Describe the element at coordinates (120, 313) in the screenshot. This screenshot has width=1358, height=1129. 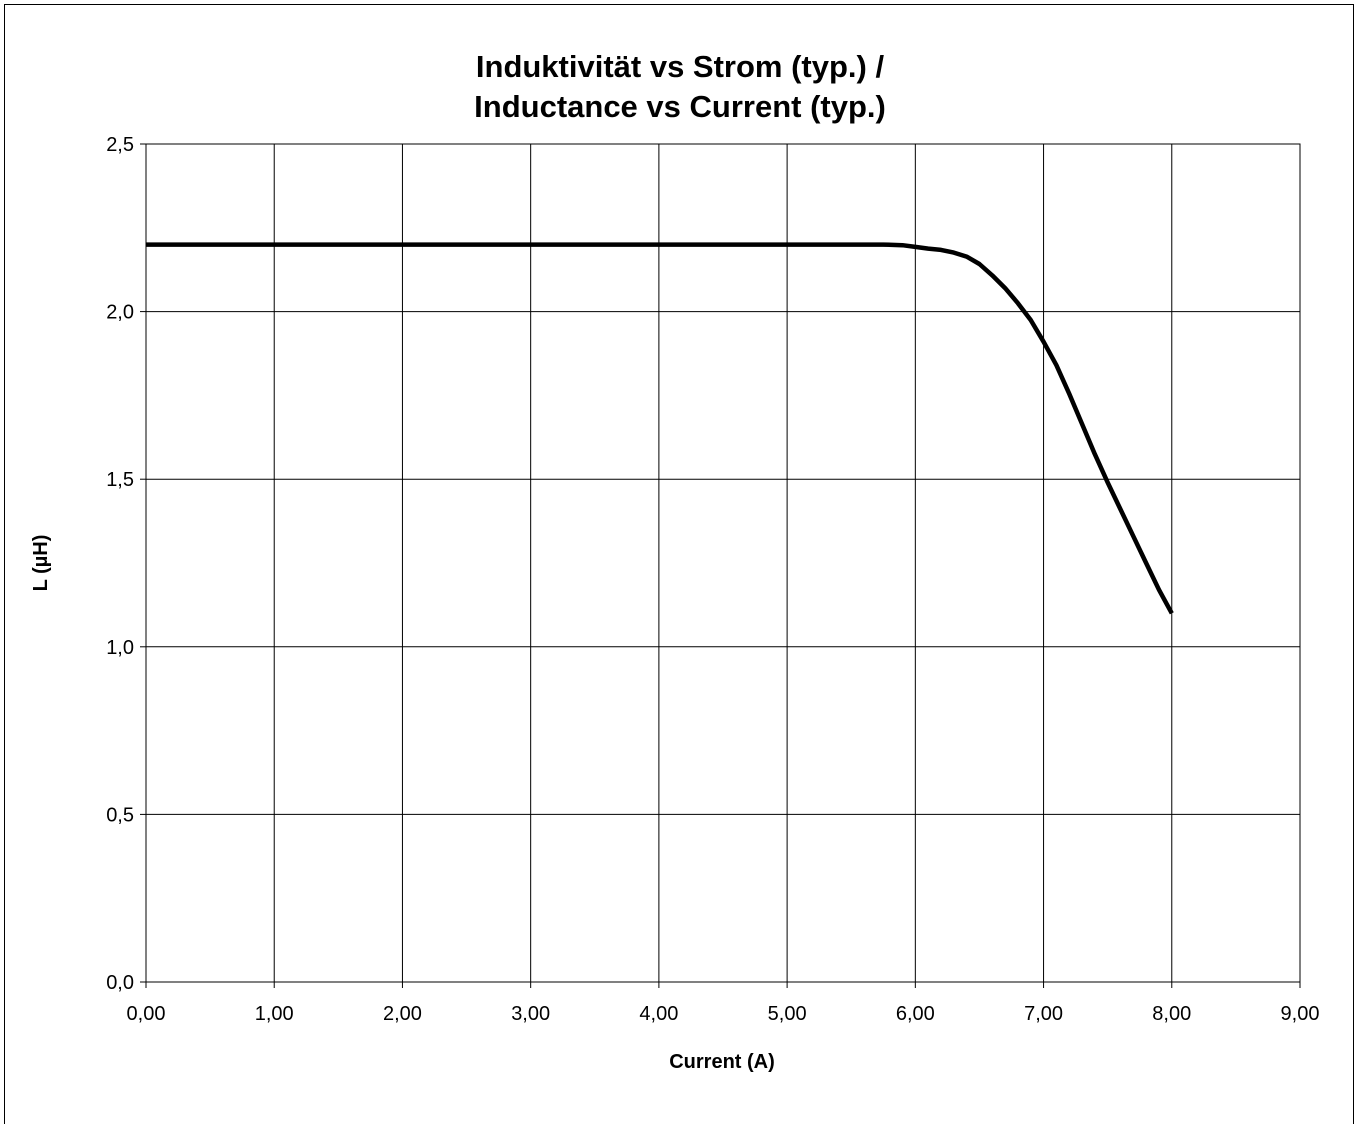
I see `y-tick-label: 2,0` at that location.